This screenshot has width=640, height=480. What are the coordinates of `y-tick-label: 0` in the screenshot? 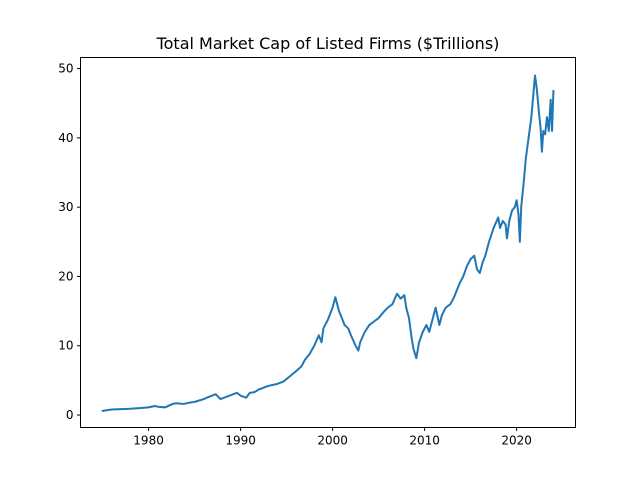 It's located at (70, 415).